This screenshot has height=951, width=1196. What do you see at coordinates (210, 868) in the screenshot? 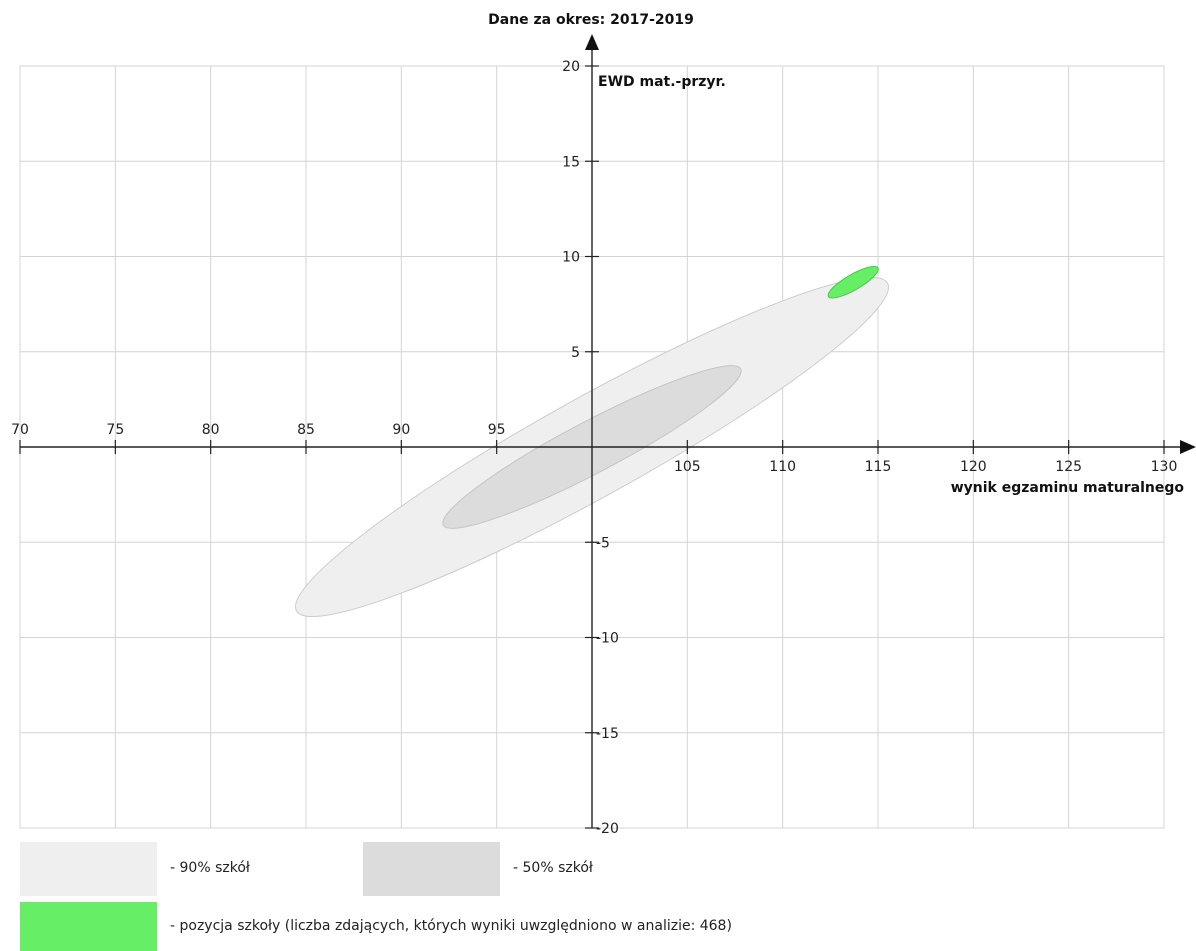
I see `legend-label-90: - 90% szkół` at bounding box center [210, 868].